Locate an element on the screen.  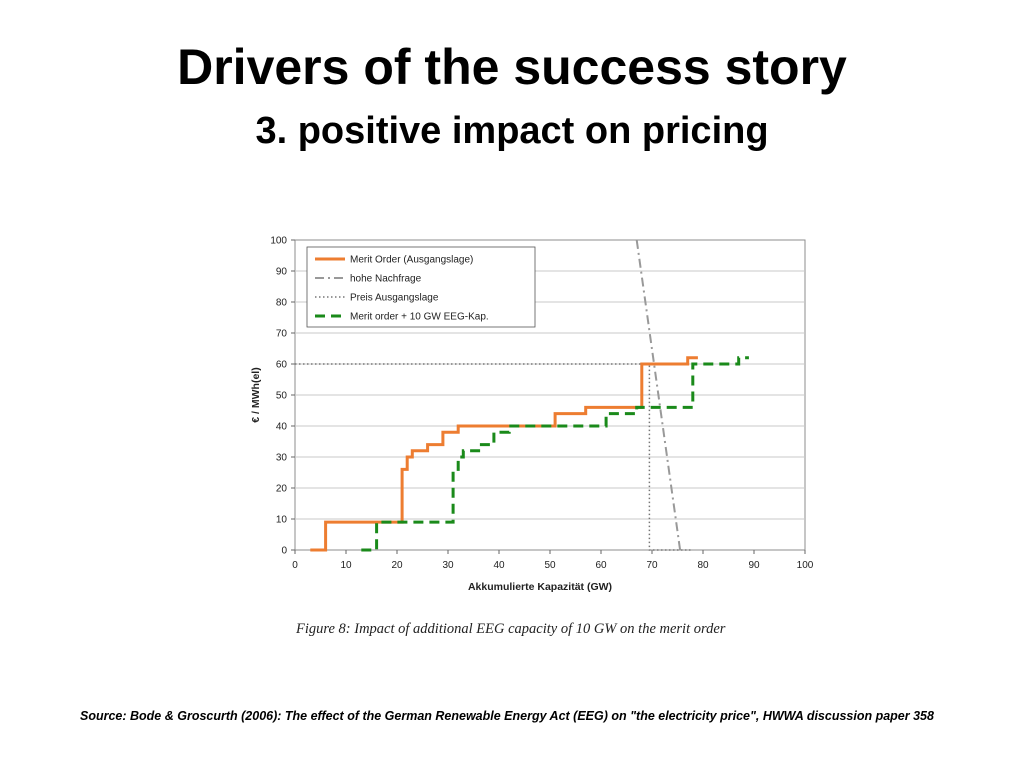
legend-label-0: Merit Order (Ausgangslage) is located at coordinates (411, 260).